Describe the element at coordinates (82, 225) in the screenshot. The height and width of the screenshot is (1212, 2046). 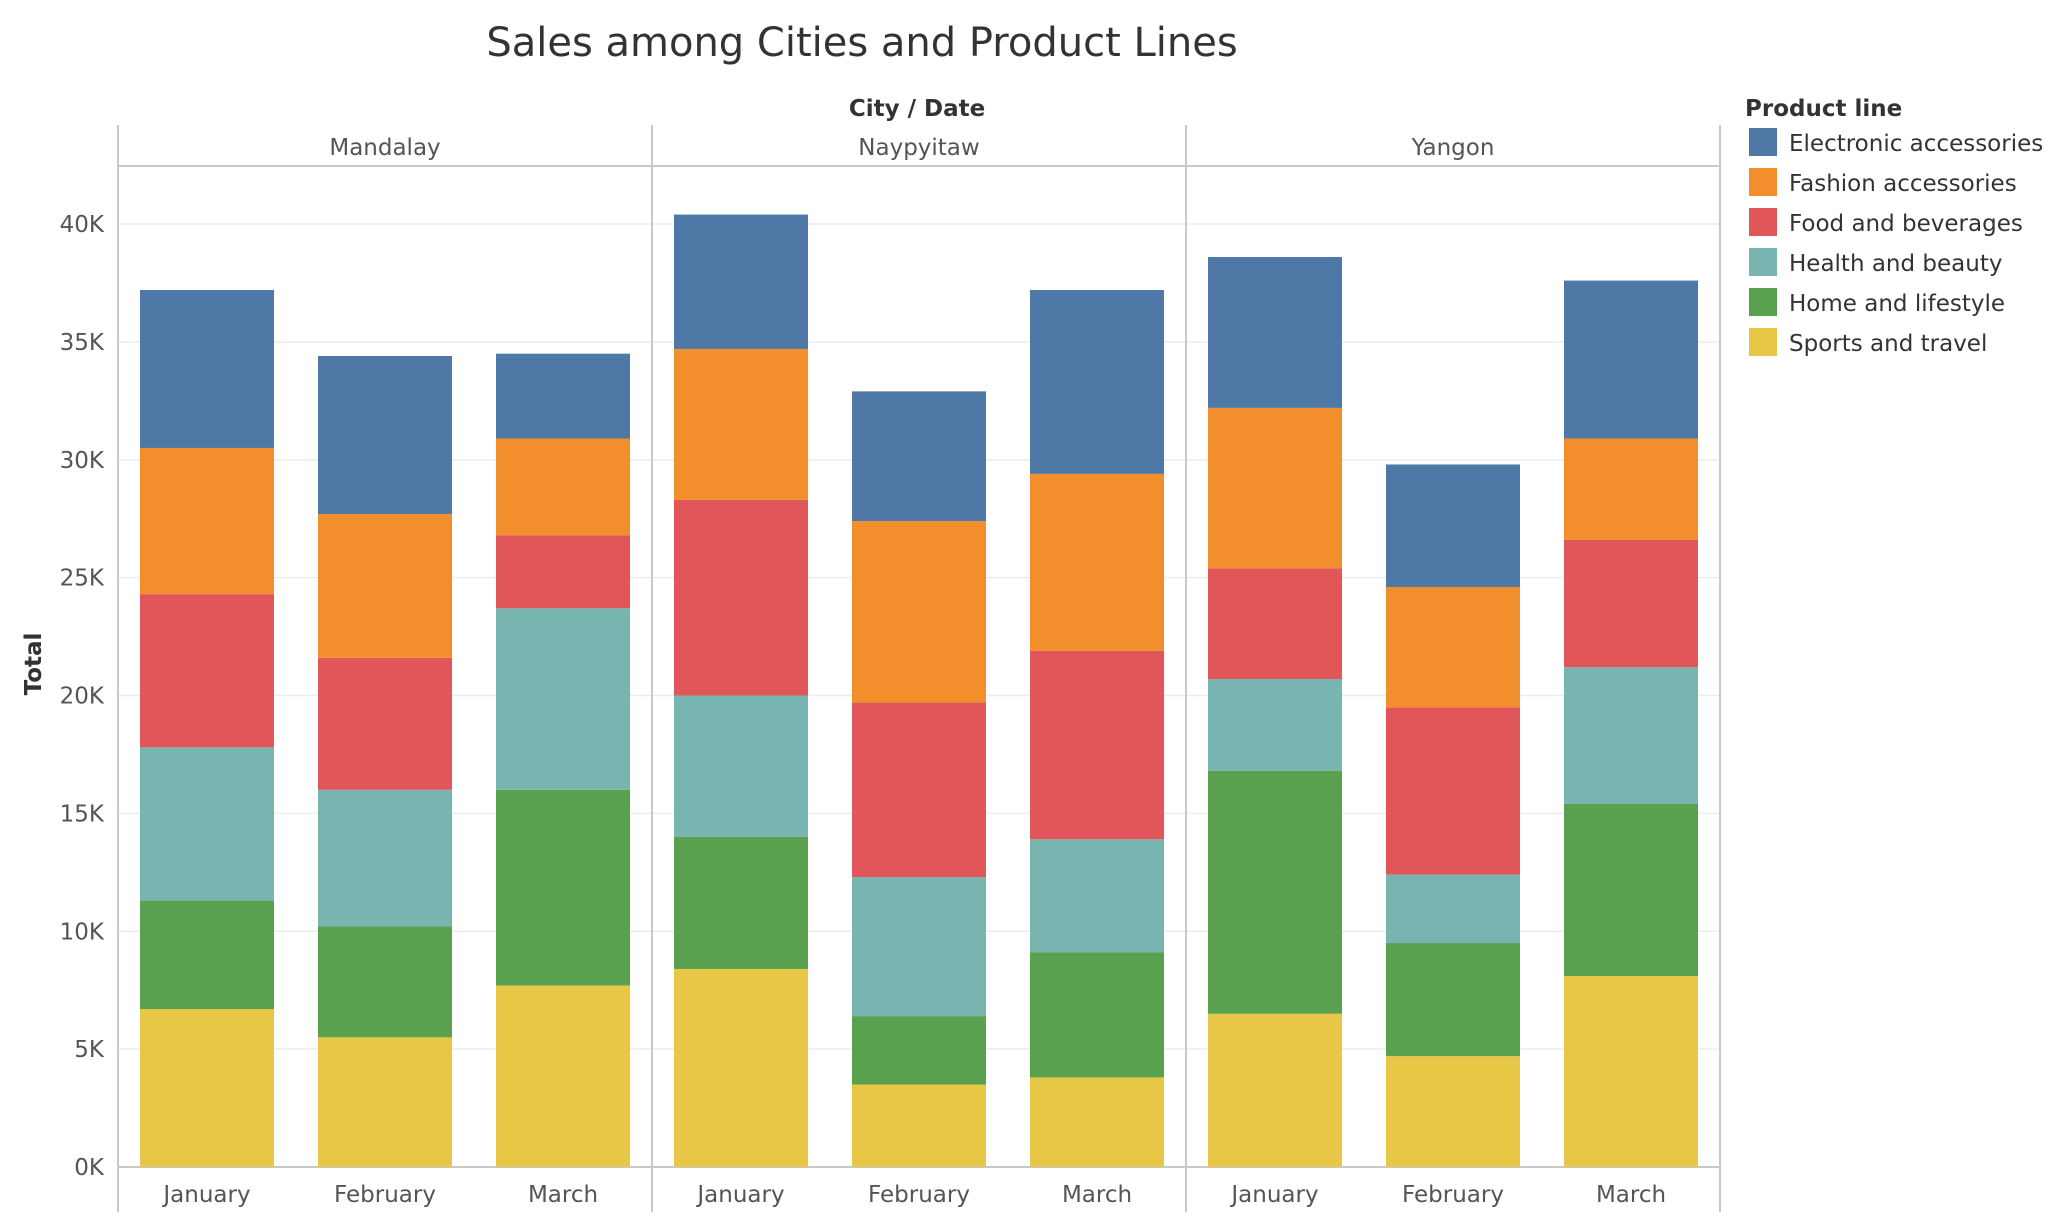
I see `y-tick-label: 40K` at that location.